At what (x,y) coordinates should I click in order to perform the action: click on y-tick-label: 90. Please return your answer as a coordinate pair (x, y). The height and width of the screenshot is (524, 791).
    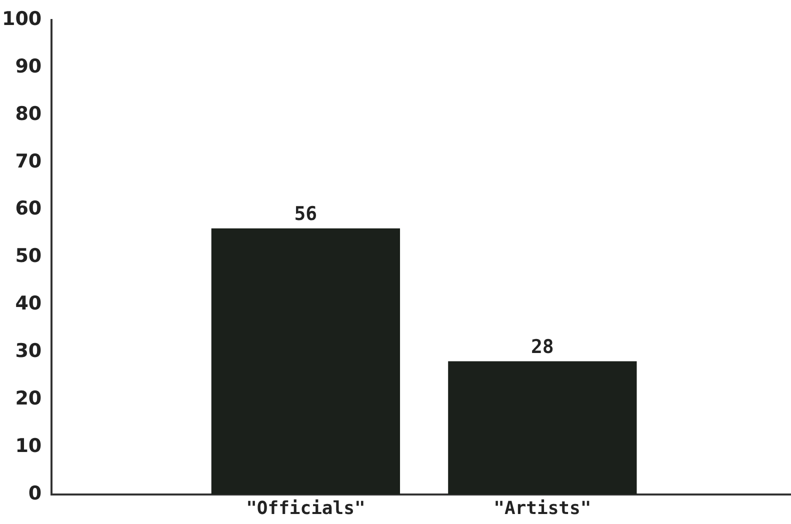
    Looking at the image, I should click on (28, 66).